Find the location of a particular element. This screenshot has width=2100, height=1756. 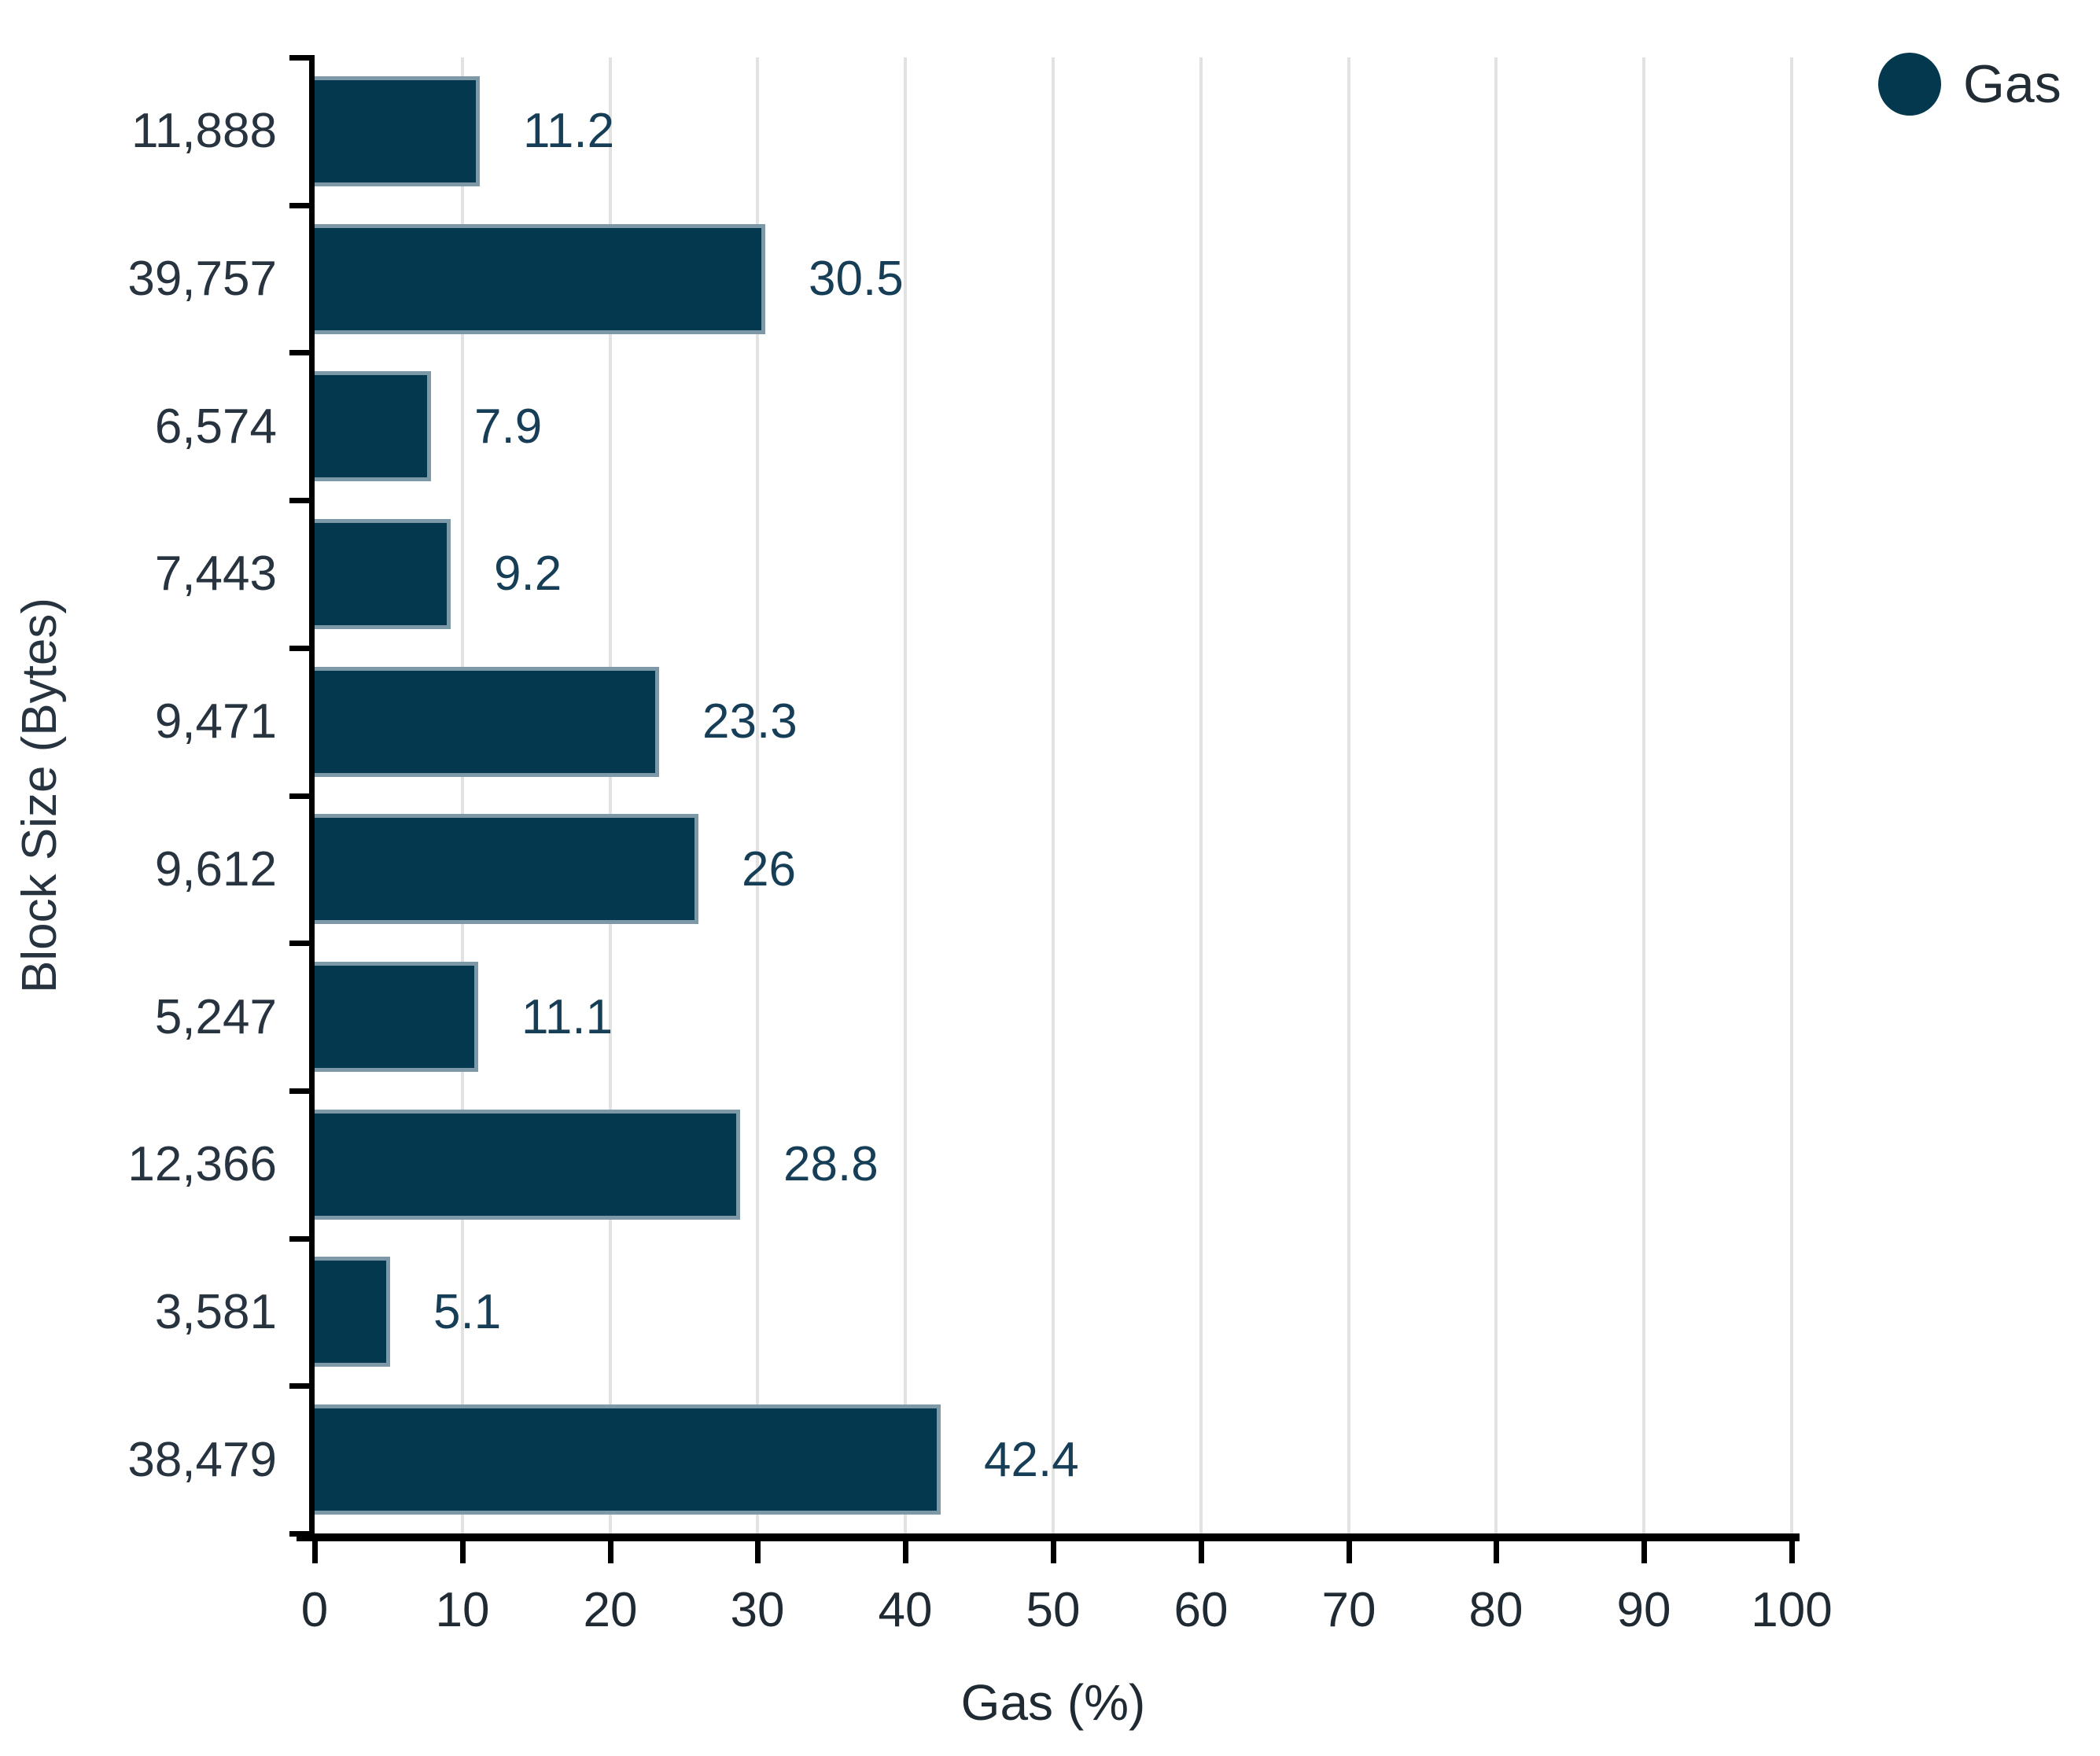

legend: Gas is located at coordinates (1969, 84).